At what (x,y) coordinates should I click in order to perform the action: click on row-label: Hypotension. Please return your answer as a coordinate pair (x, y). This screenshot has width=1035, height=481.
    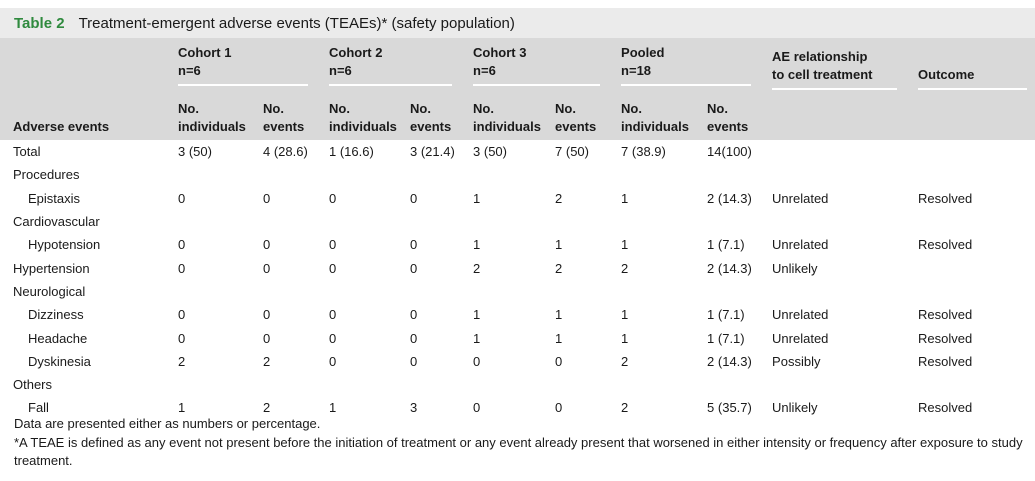
    Looking at the image, I should click on (64, 245).